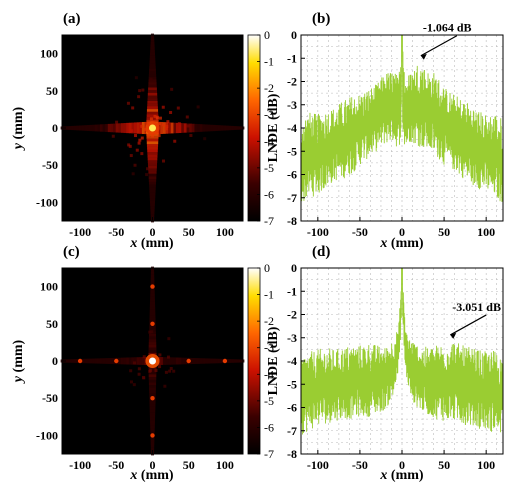 This screenshot has height=482, width=505. Describe the element at coordinates (476, 307) in the screenshot. I see `lineplot-d-annotation-text: -3.051 dB` at that location.